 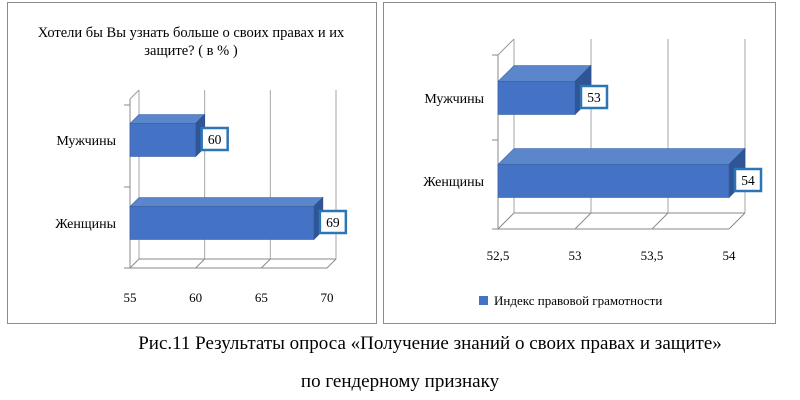 What do you see at coordinates (261, 297) in the screenshot?
I see `x-tick-label: 65` at bounding box center [261, 297].